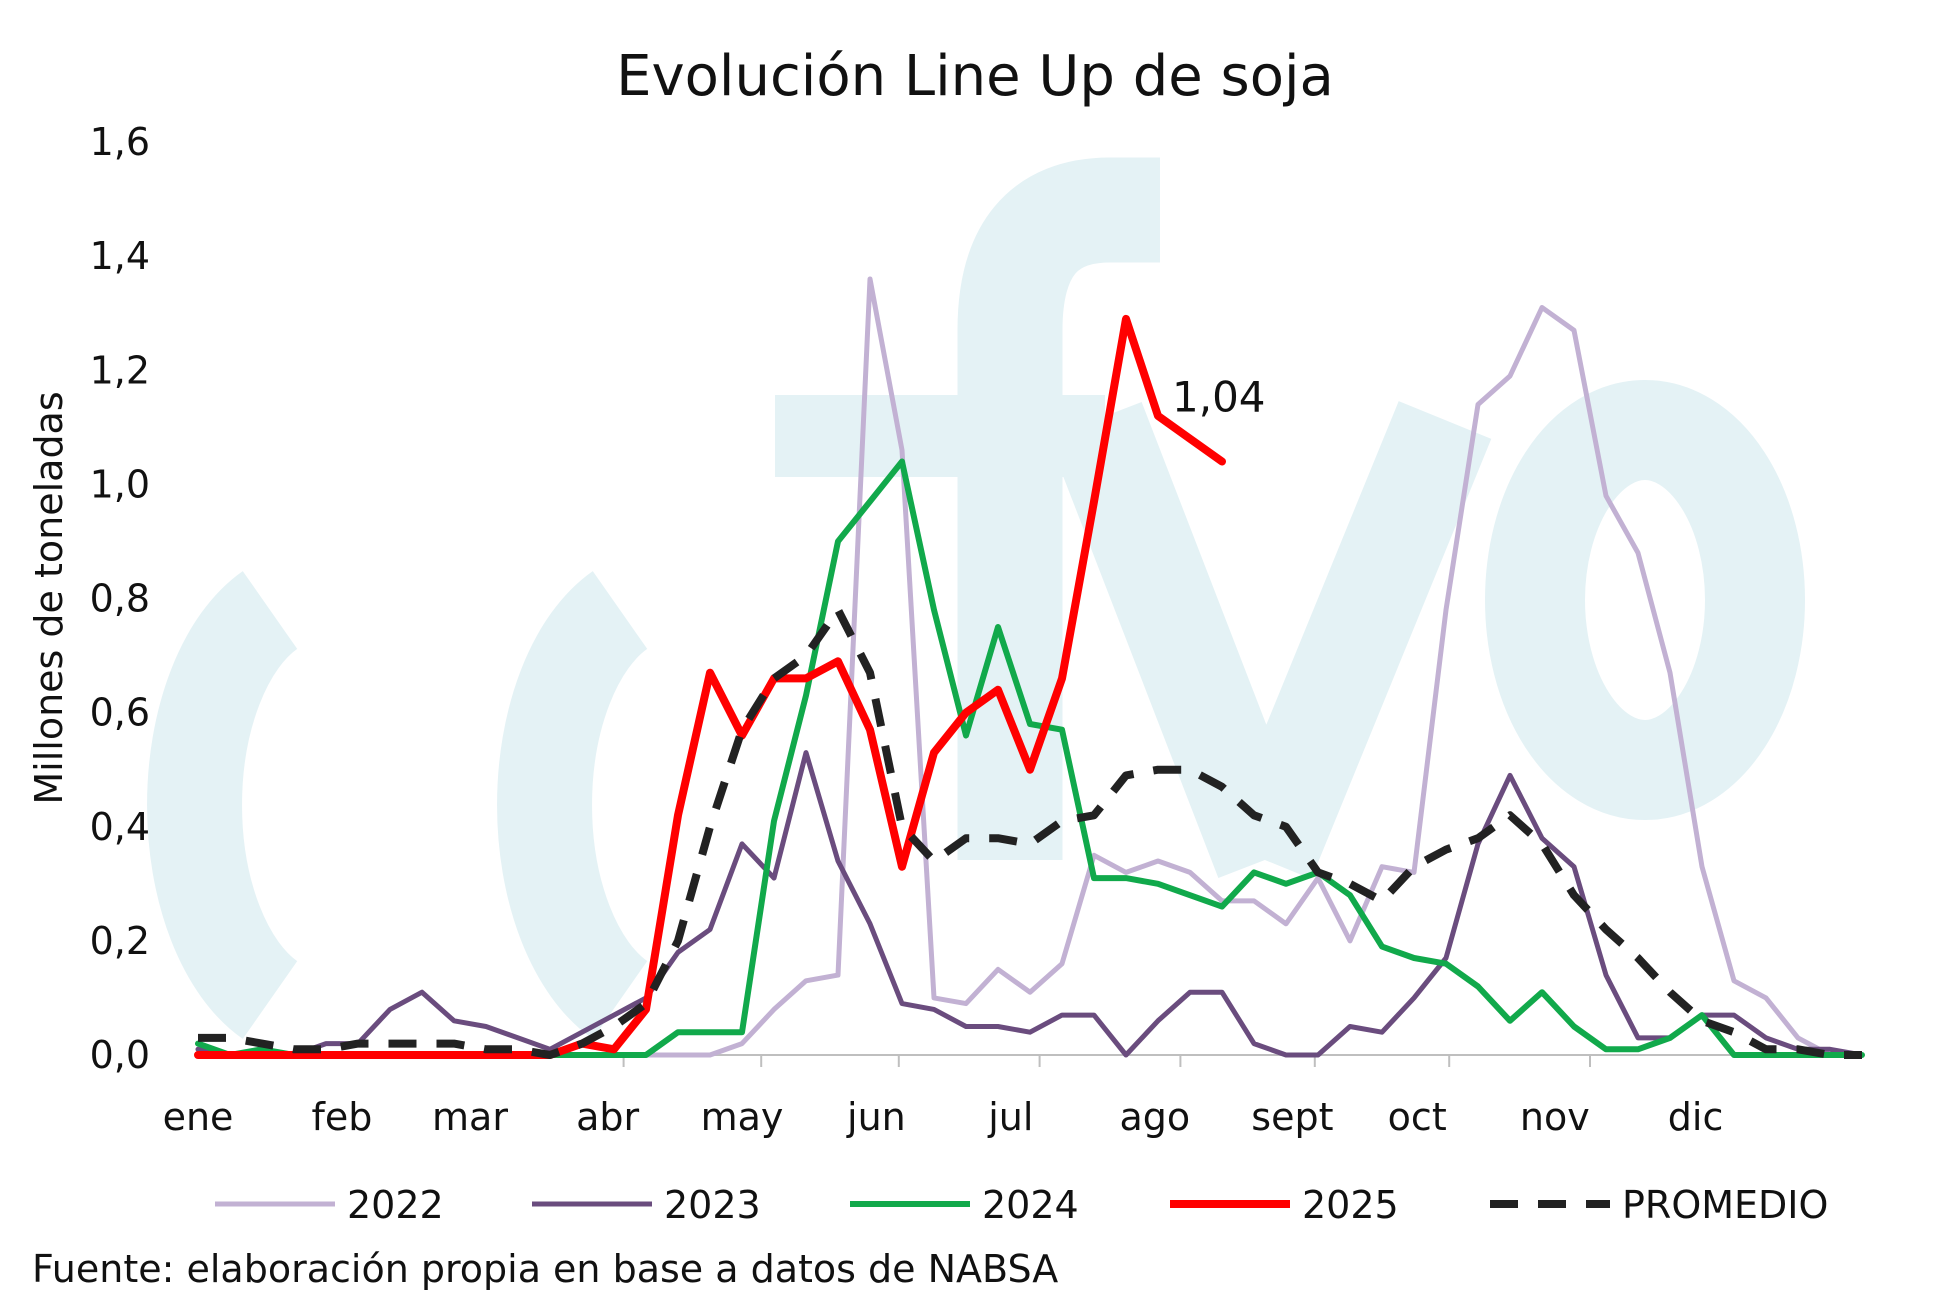  What do you see at coordinates (120, 370) in the screenshot?
I see `y-tick-label: 1,2` at bounding box center [120, 370].